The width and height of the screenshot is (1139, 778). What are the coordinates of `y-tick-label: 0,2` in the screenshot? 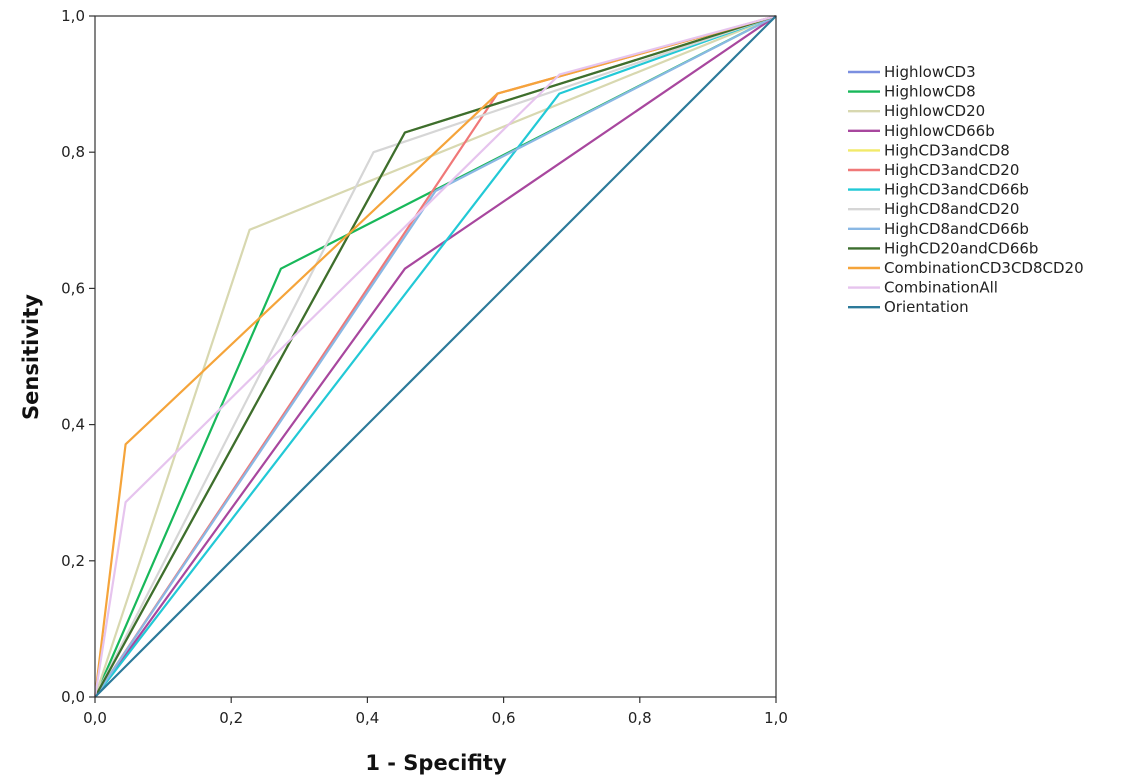 It's located at (73, 561).